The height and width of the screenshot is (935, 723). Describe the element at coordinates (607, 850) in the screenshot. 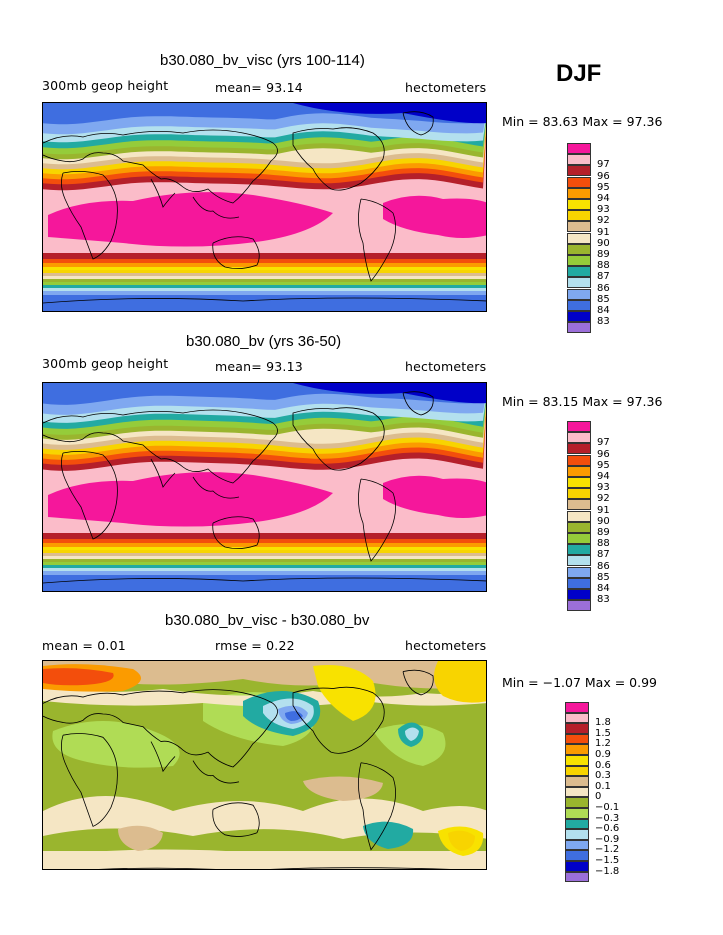

I see `legend-label: −1.2` at that location.